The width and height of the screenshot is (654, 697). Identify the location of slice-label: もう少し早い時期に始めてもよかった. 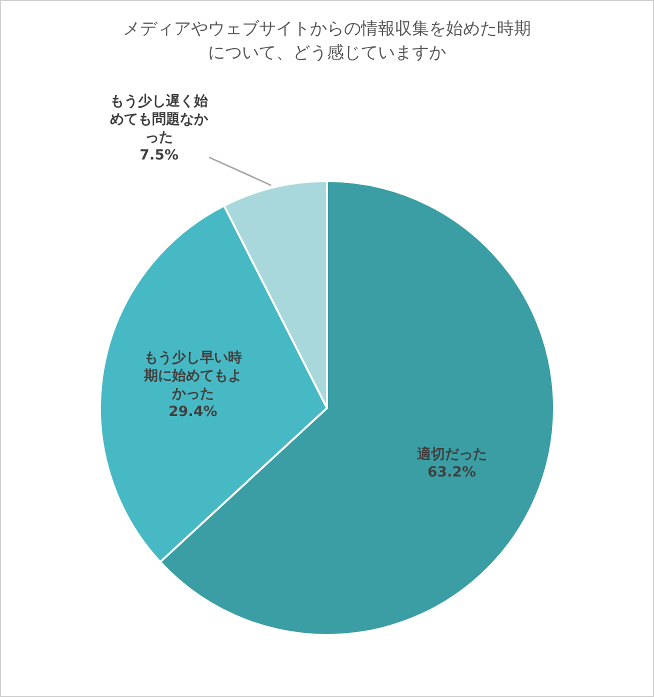
(192, 376).